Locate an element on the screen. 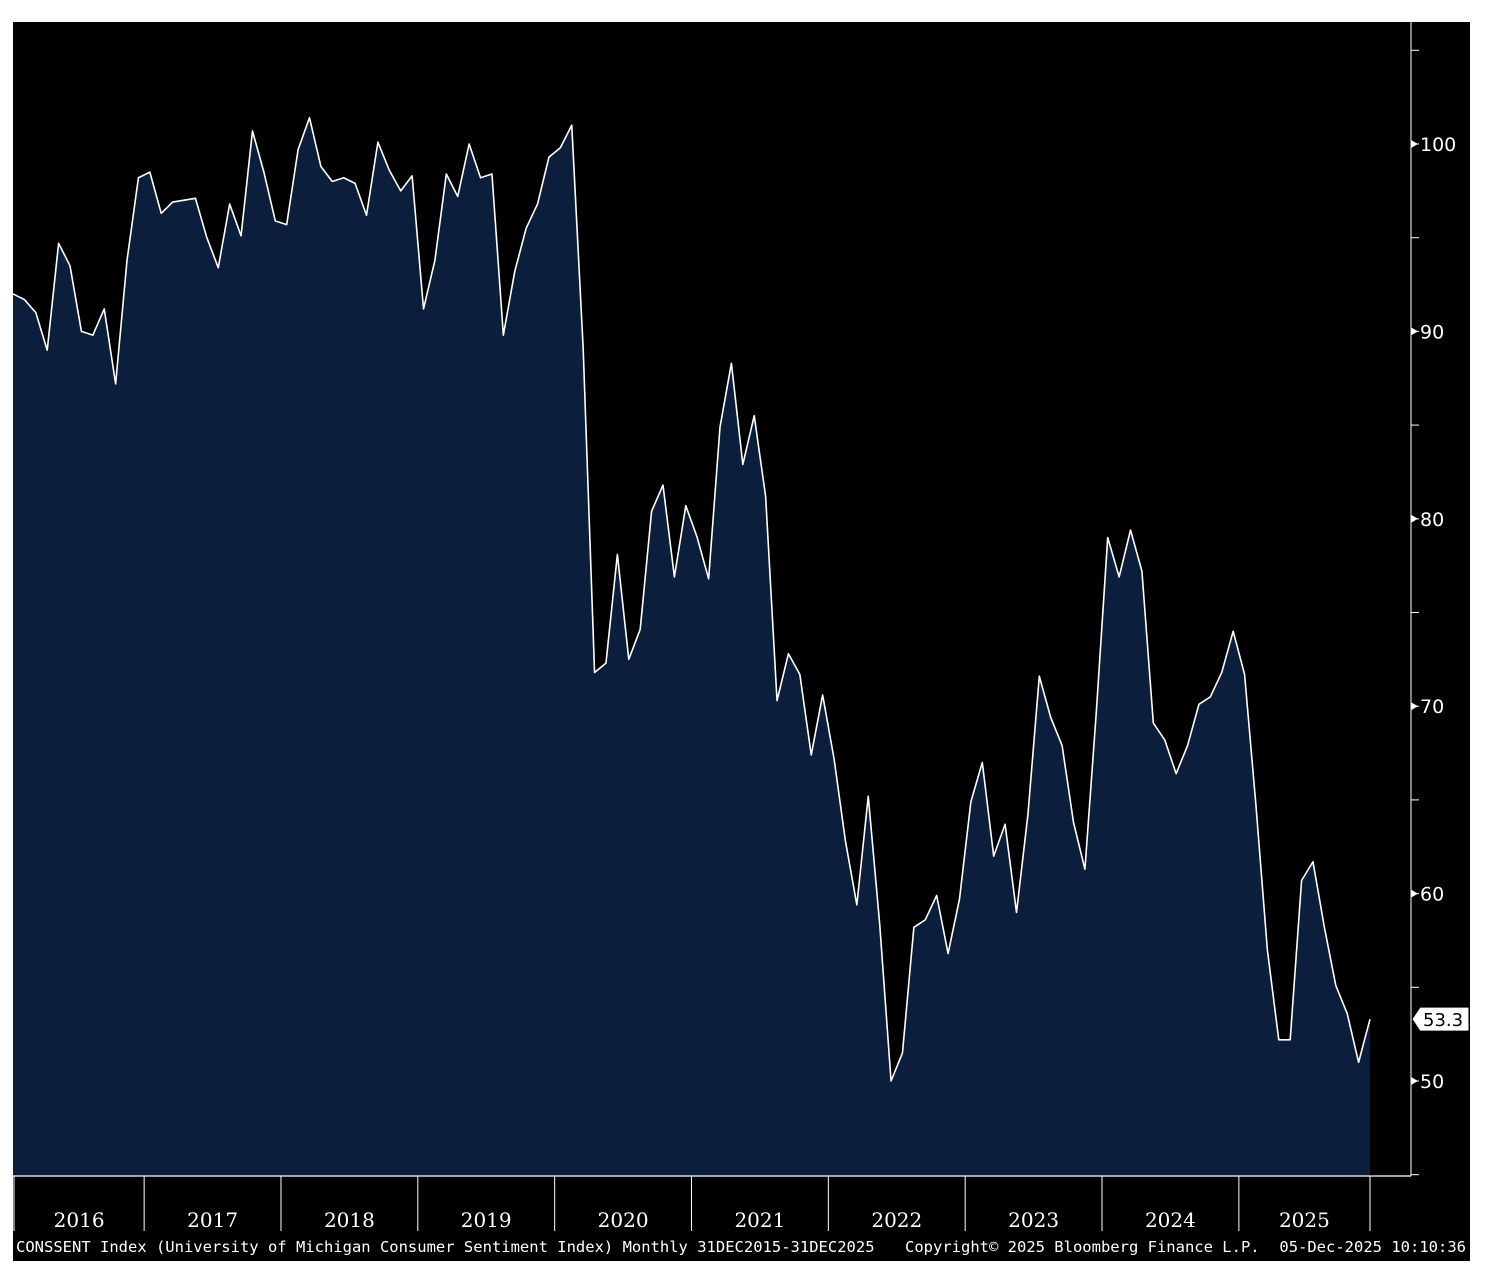 This screenshot has height=1286, width=1498. last-value-label: 53.3 is located at coordinates (1443, 1020).